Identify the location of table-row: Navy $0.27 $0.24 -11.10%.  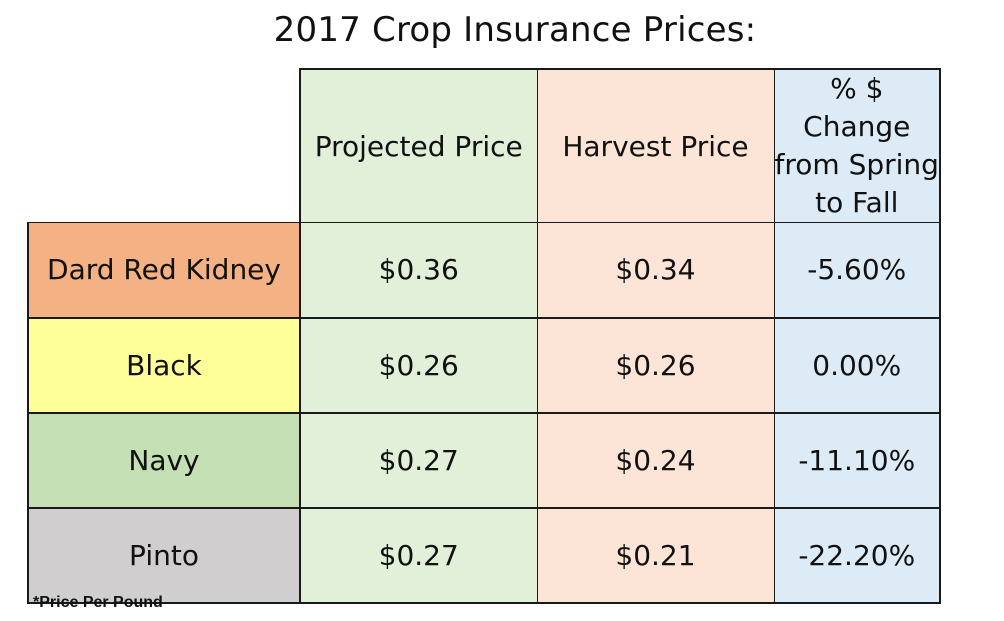
(484, 460).